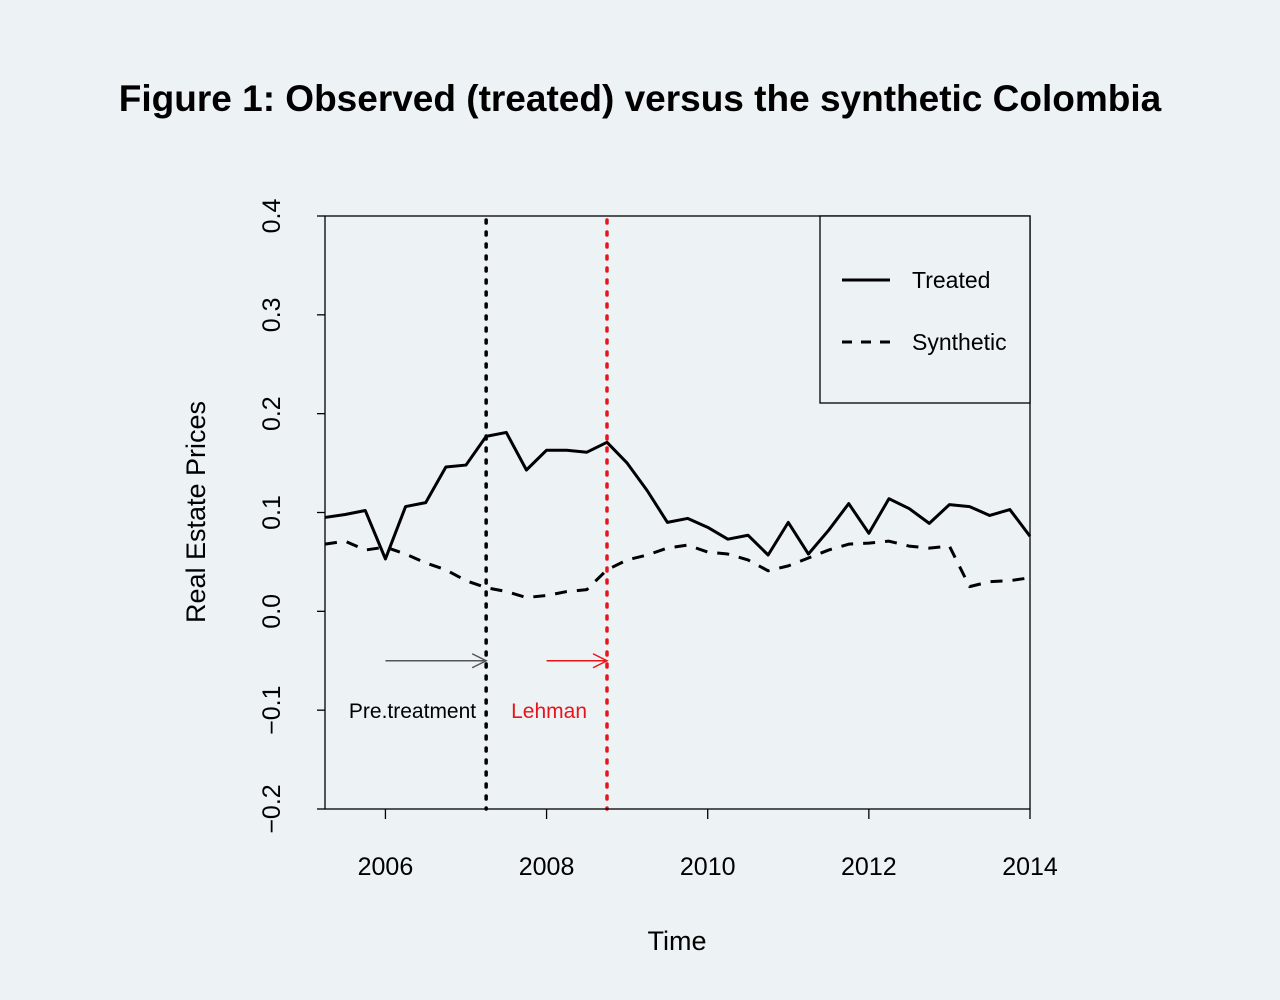 This screenshot has width=1280, height=1000. I want to click on series-line-synthetic, so click(677, 569).